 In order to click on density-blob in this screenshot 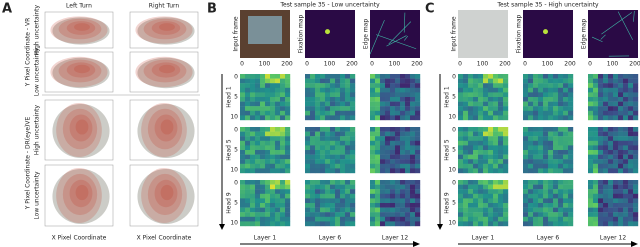, I will do `click(82, 127)`.